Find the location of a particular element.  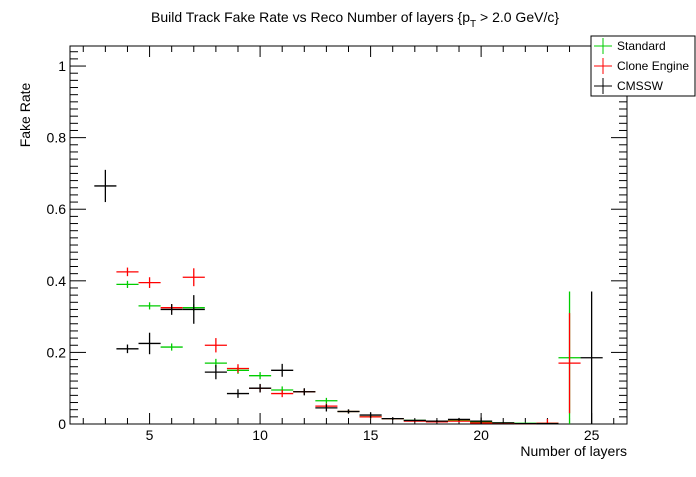

y-axis-label: Fake Rate is located at coordinates (25, 114).